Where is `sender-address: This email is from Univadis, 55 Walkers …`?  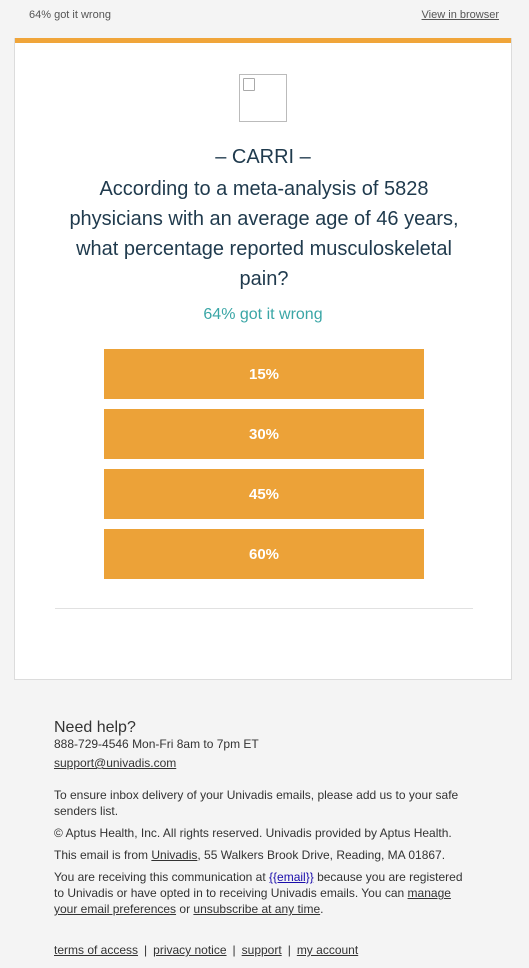 sender-address: This email is from Univadis, 55 Walkers … is located at coordinates (250, 855).